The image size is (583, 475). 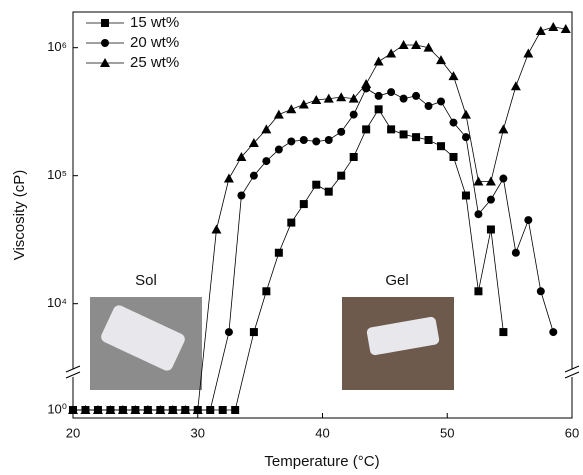 What do you see at coordinates (57, 408) in the screenshot?
I see `y-tick-label: 10⁰` at bounding box center [57, 408].